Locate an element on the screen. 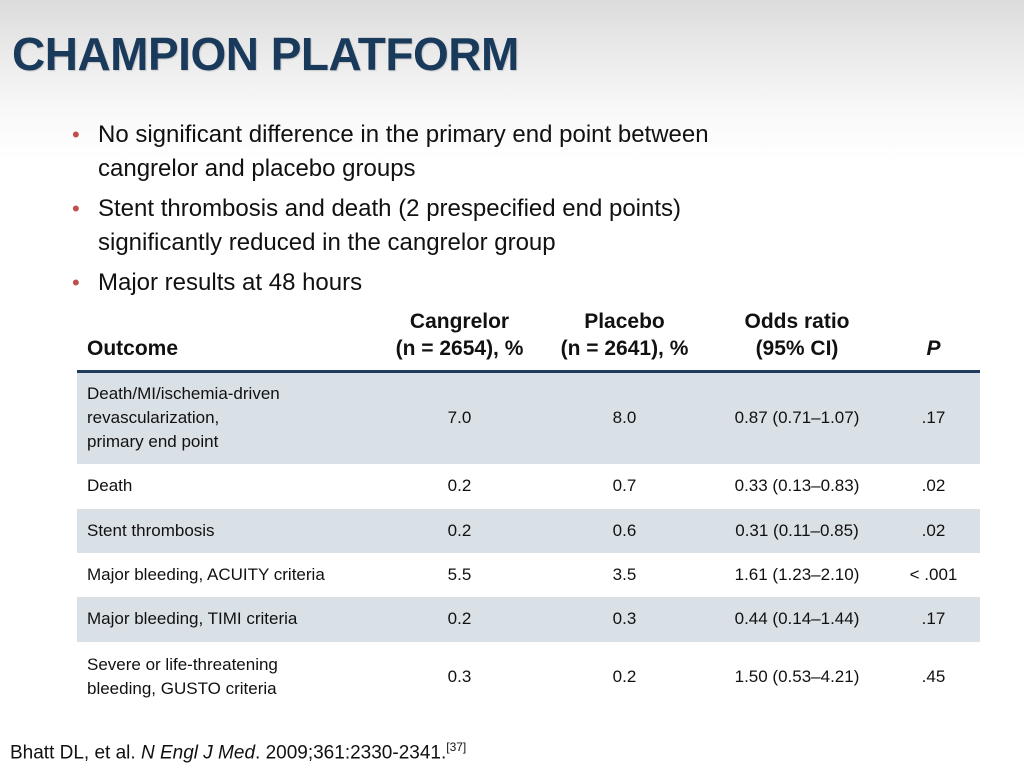  cell-cangrelor: 5.5 is located at coordinates (459, 574).